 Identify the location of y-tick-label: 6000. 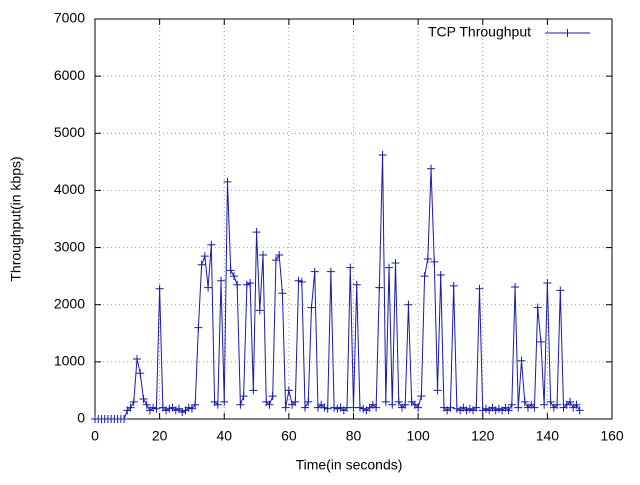
(69, 75).